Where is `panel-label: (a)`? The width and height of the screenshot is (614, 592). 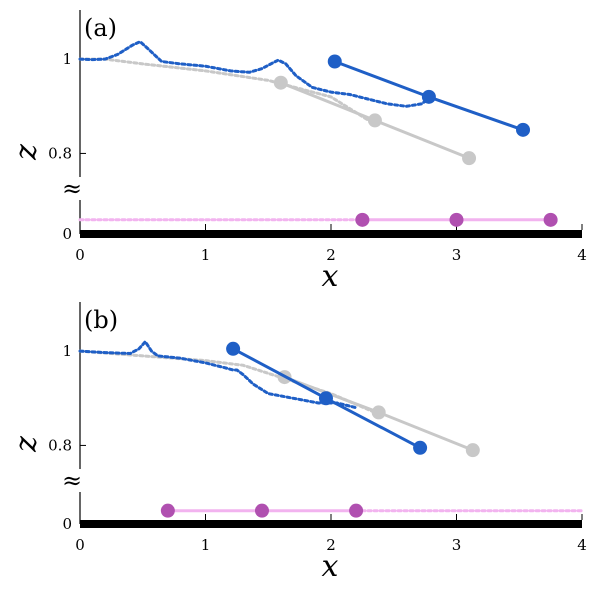
panel-label: (a) is located at coordinates (100, 28).